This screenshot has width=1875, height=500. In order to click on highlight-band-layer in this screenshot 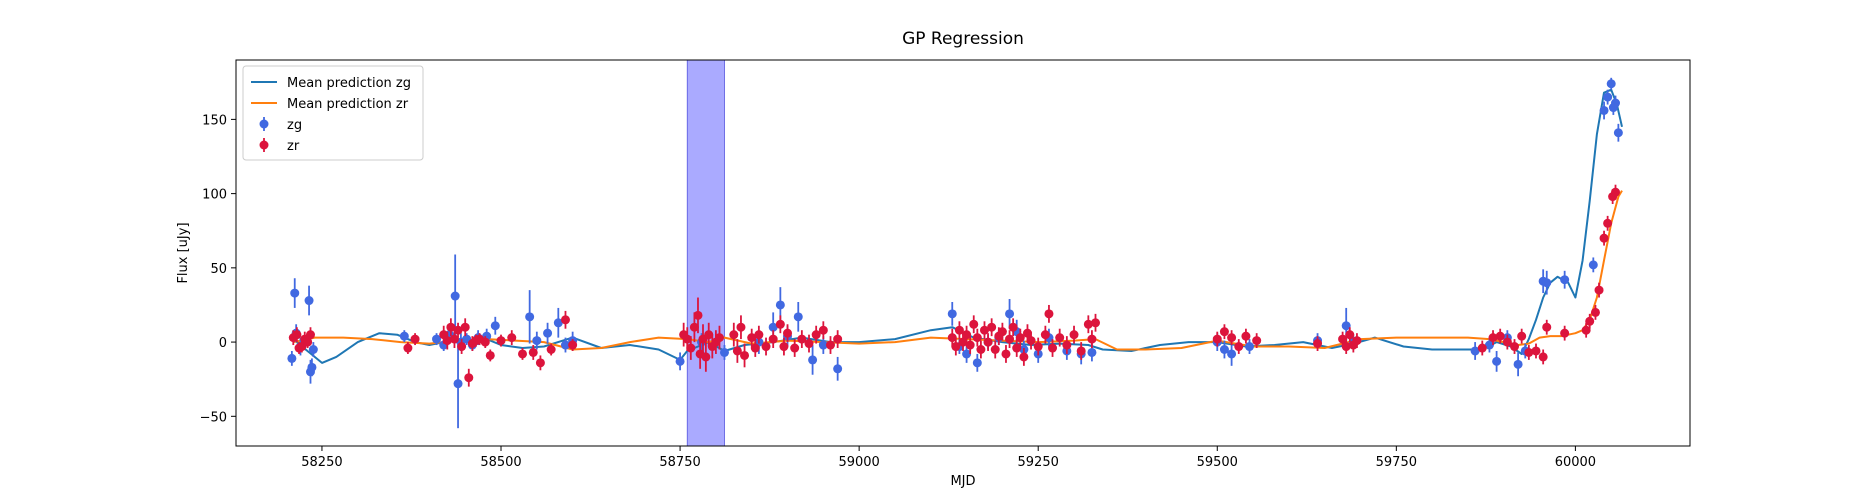, I will do `click(705, 253)`.